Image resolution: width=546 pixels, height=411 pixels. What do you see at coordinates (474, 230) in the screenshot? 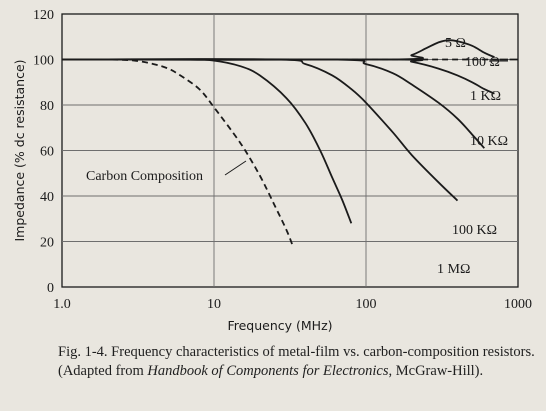
I see `series-label: 100 KΩ` at bounding box center [474, 230].